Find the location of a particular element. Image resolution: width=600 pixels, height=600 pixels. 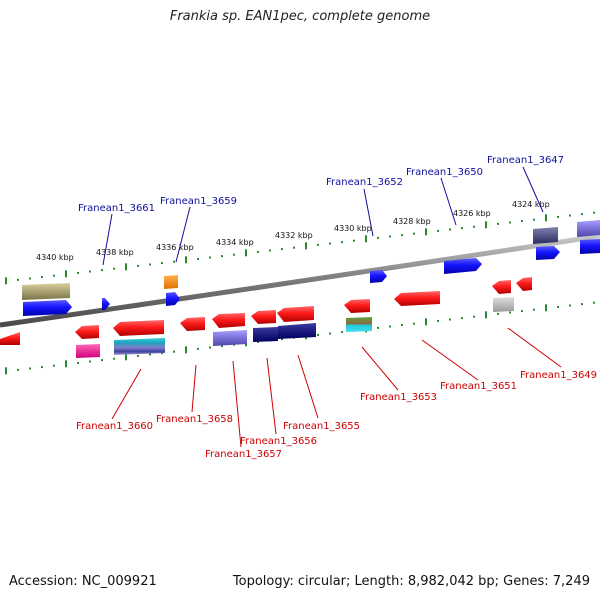

gene-label-franean1-3651: Franean1_3651 is located at coordinates (478, 386).